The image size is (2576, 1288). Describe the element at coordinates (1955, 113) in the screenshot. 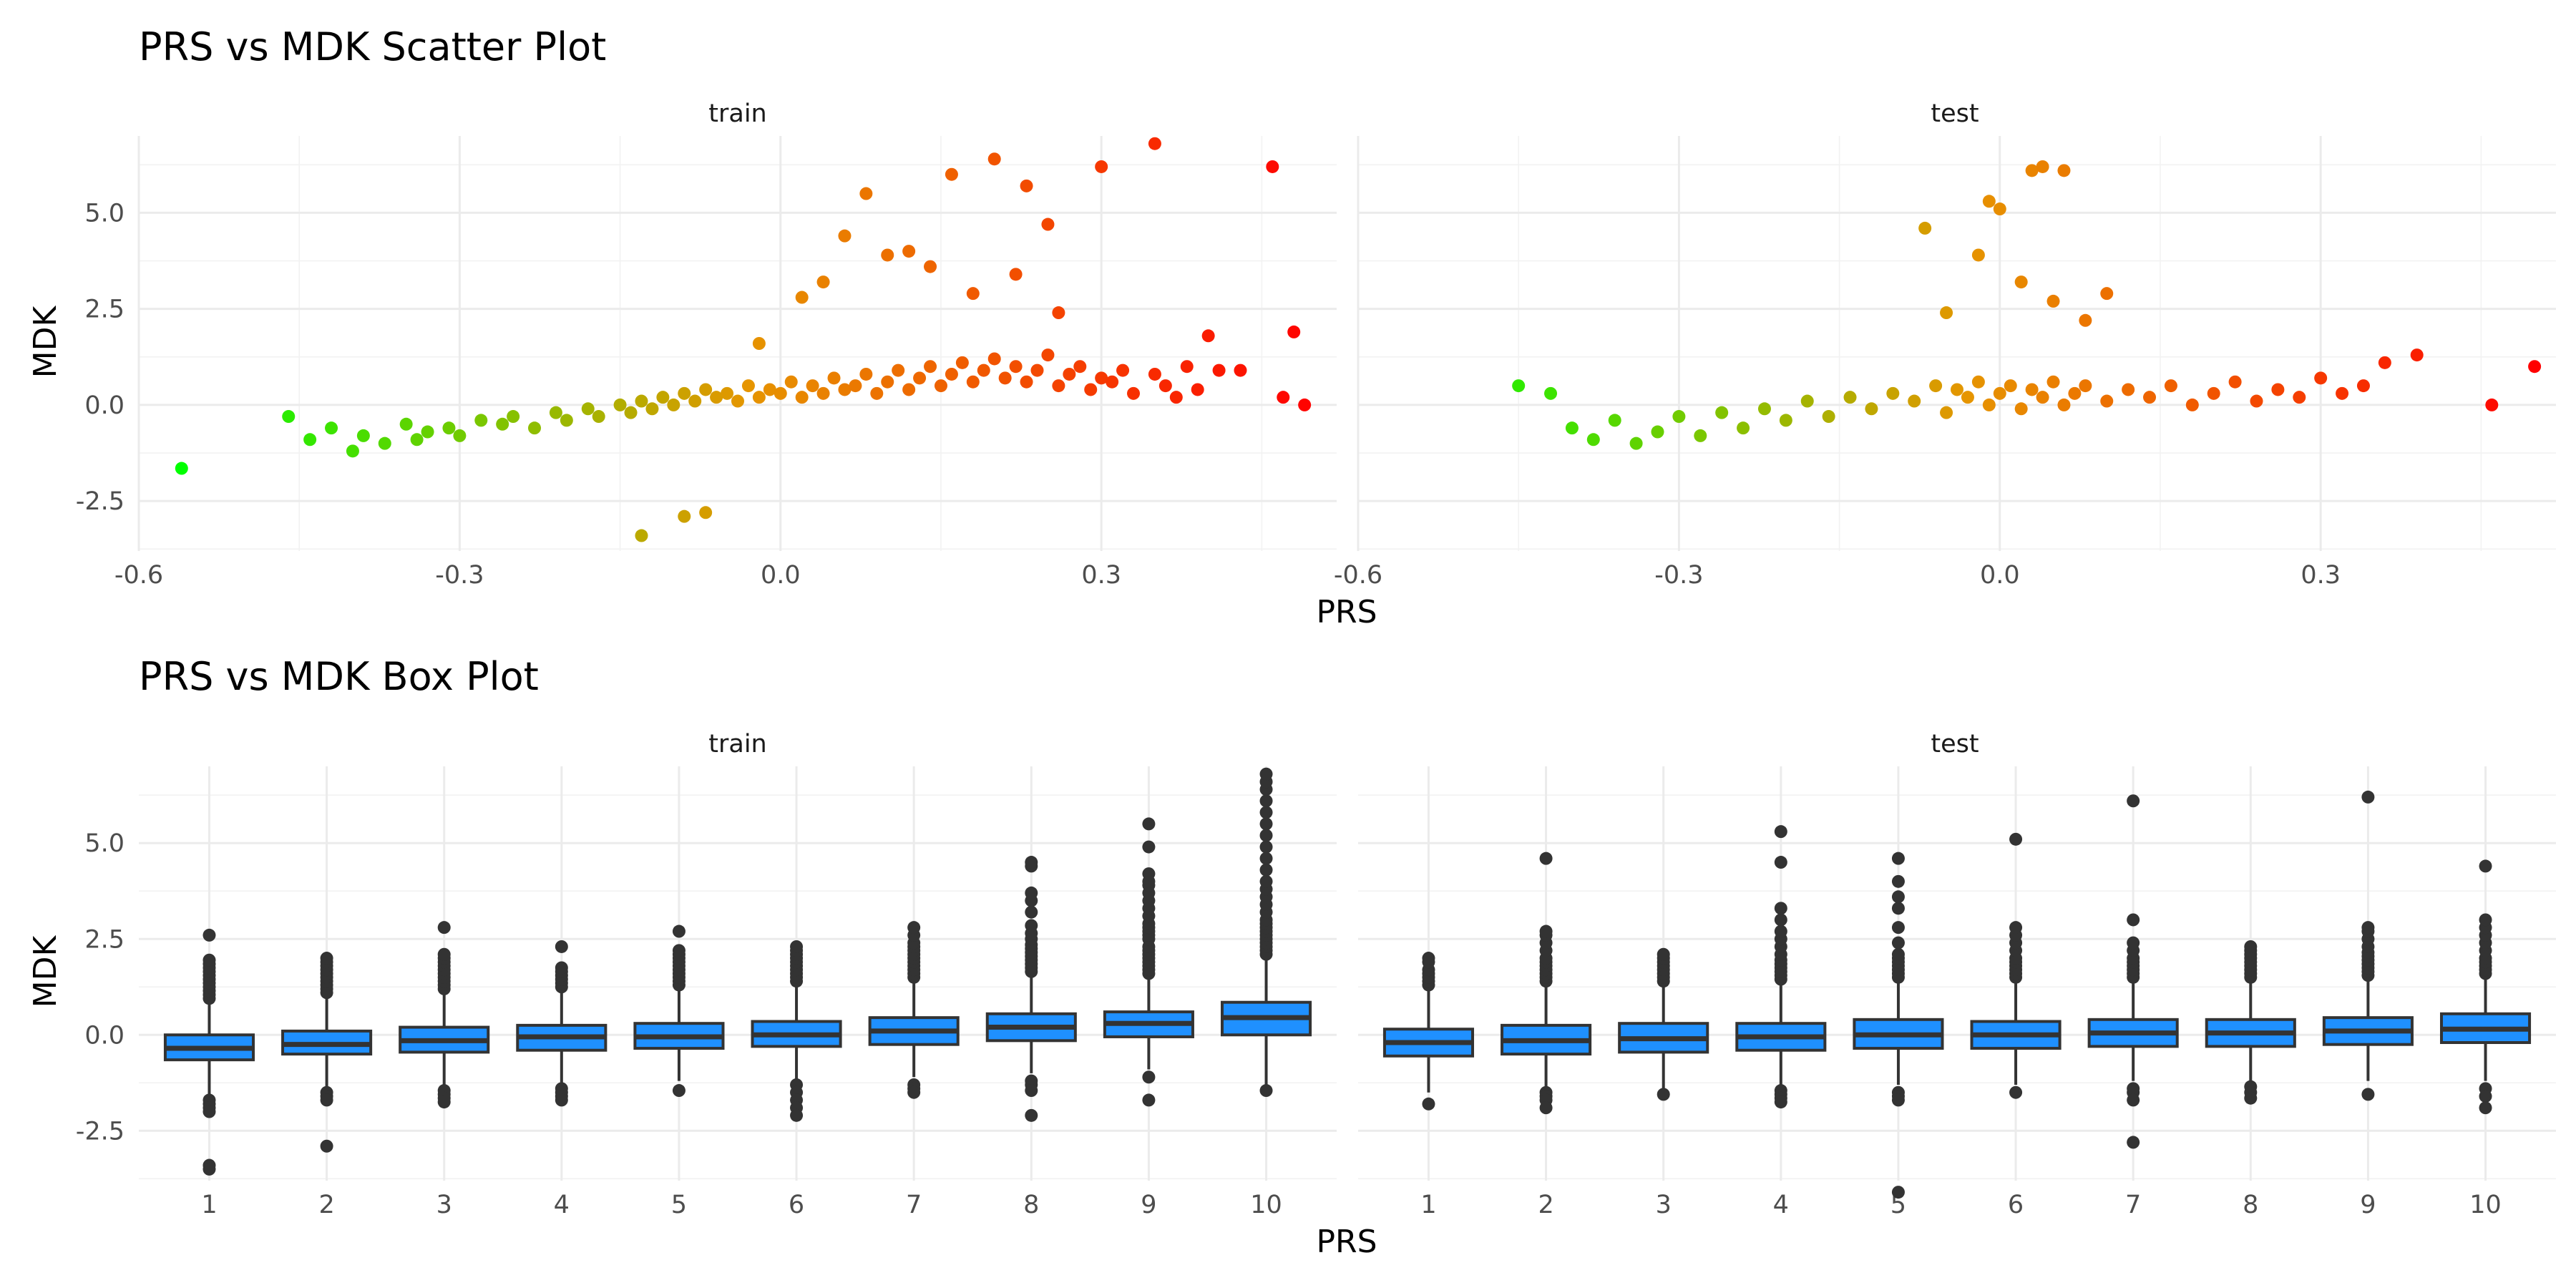

I see `scatter-facet-label-test: test` at that location.